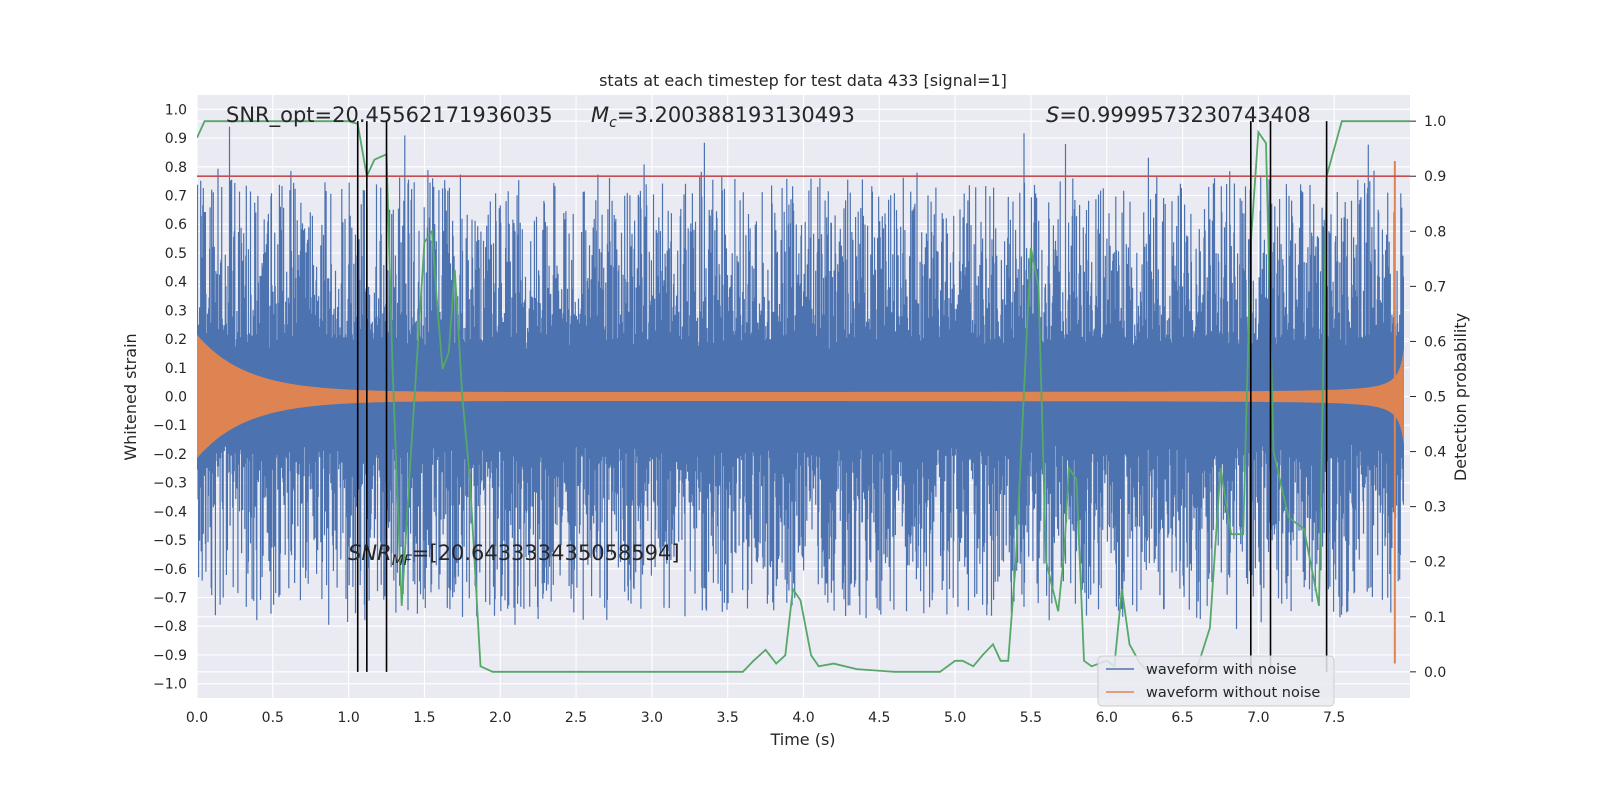 This screenshot has height=800, width=1600. I want to click on y2-tick-label: 0.4, so click(1435, 453).